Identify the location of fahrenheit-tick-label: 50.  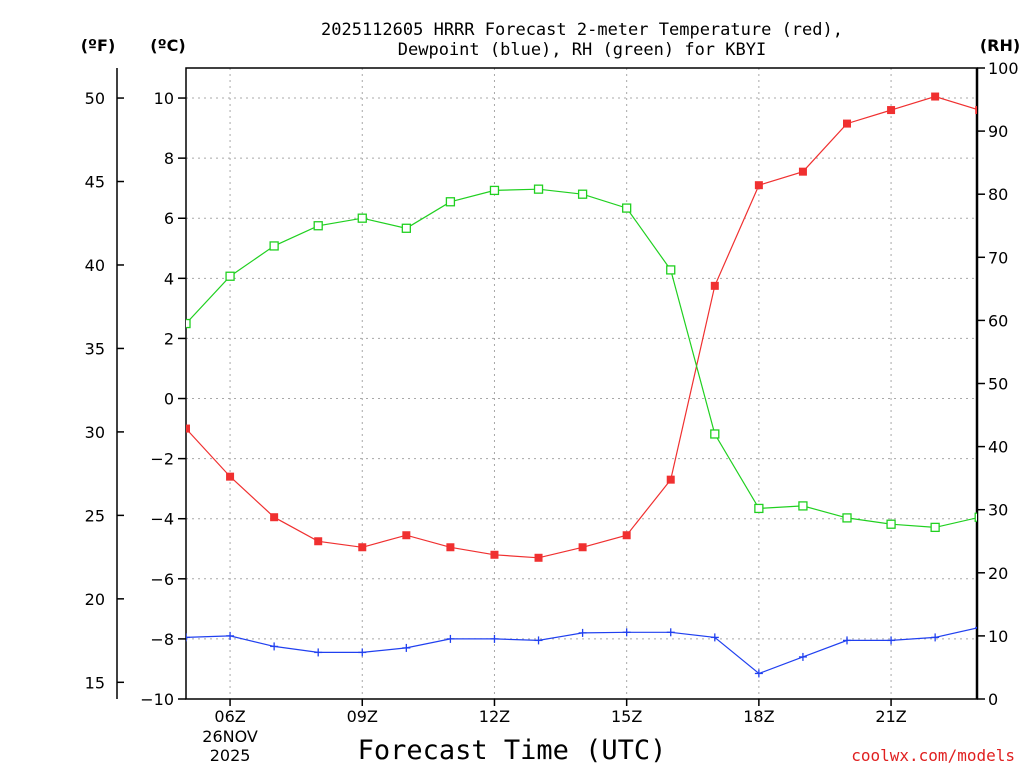
(95, 98).